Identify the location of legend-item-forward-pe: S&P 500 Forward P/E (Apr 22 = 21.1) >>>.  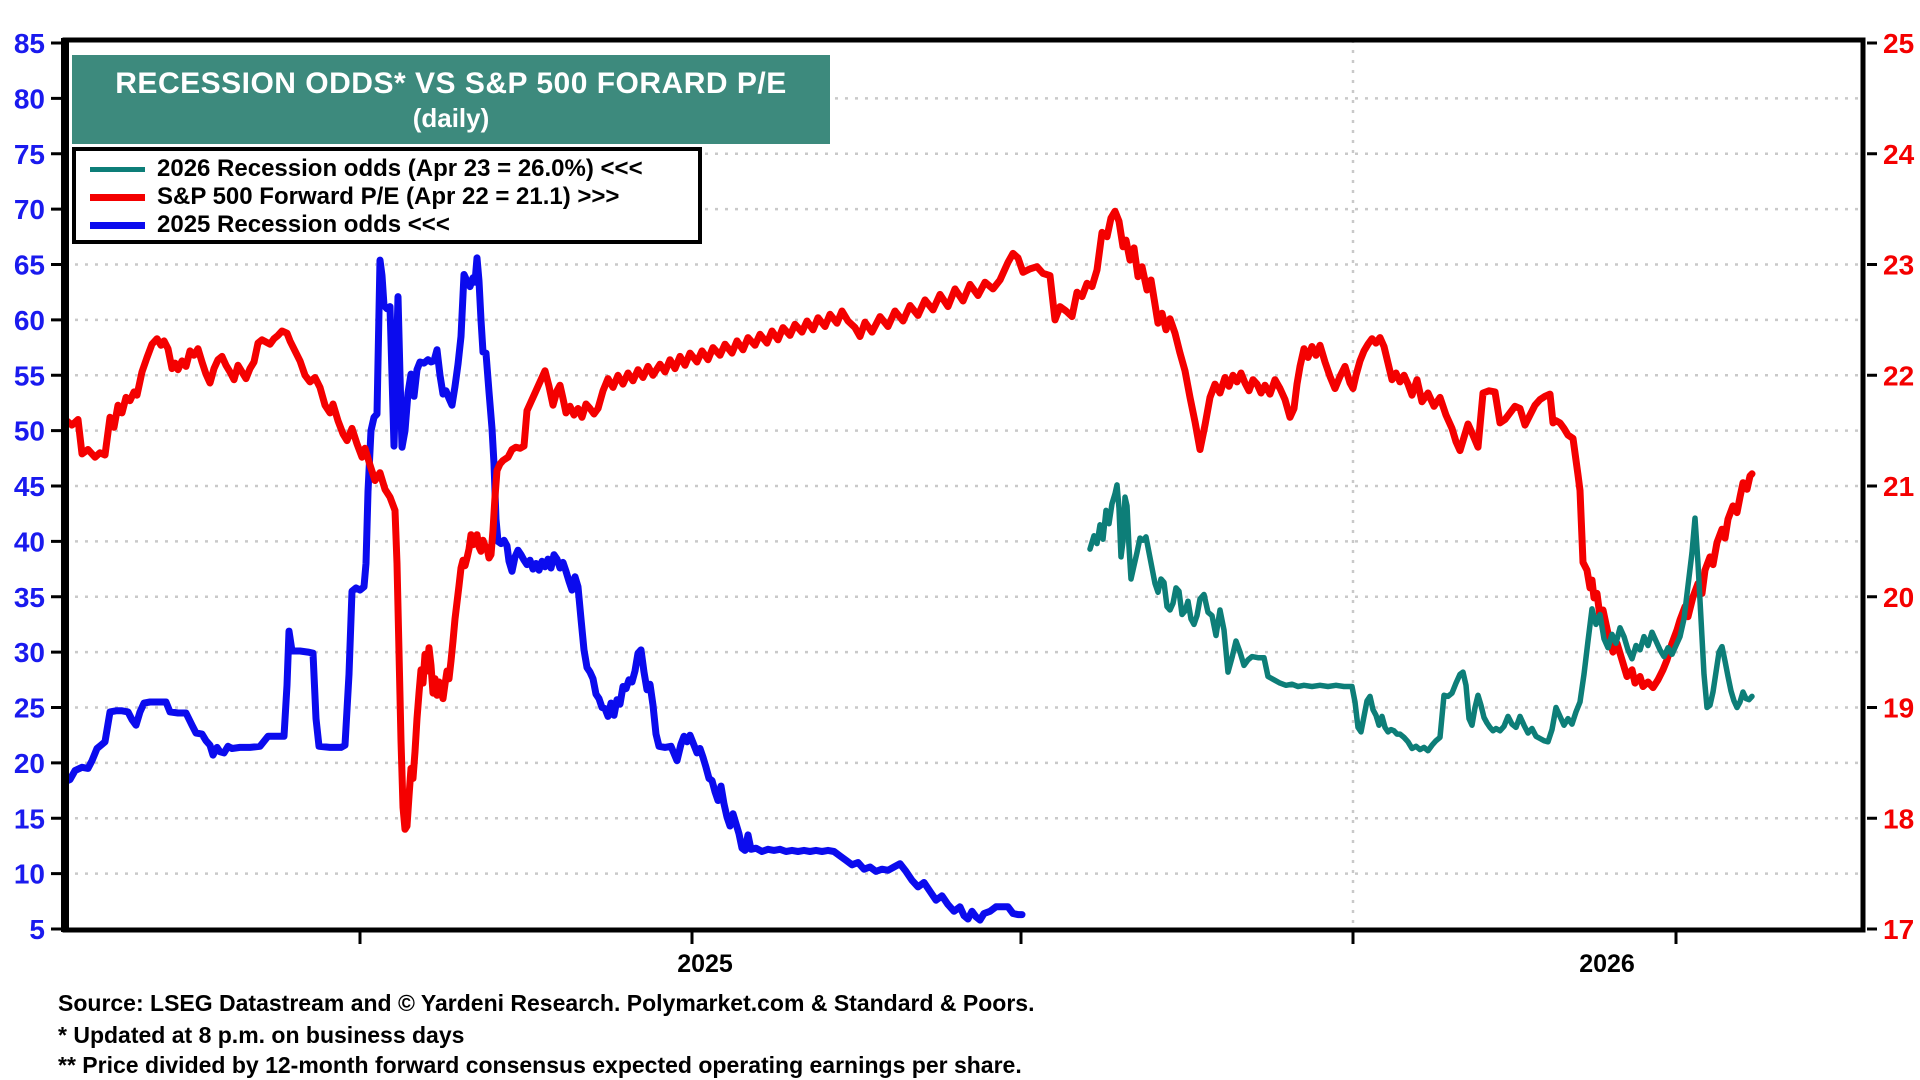
(387, 197).